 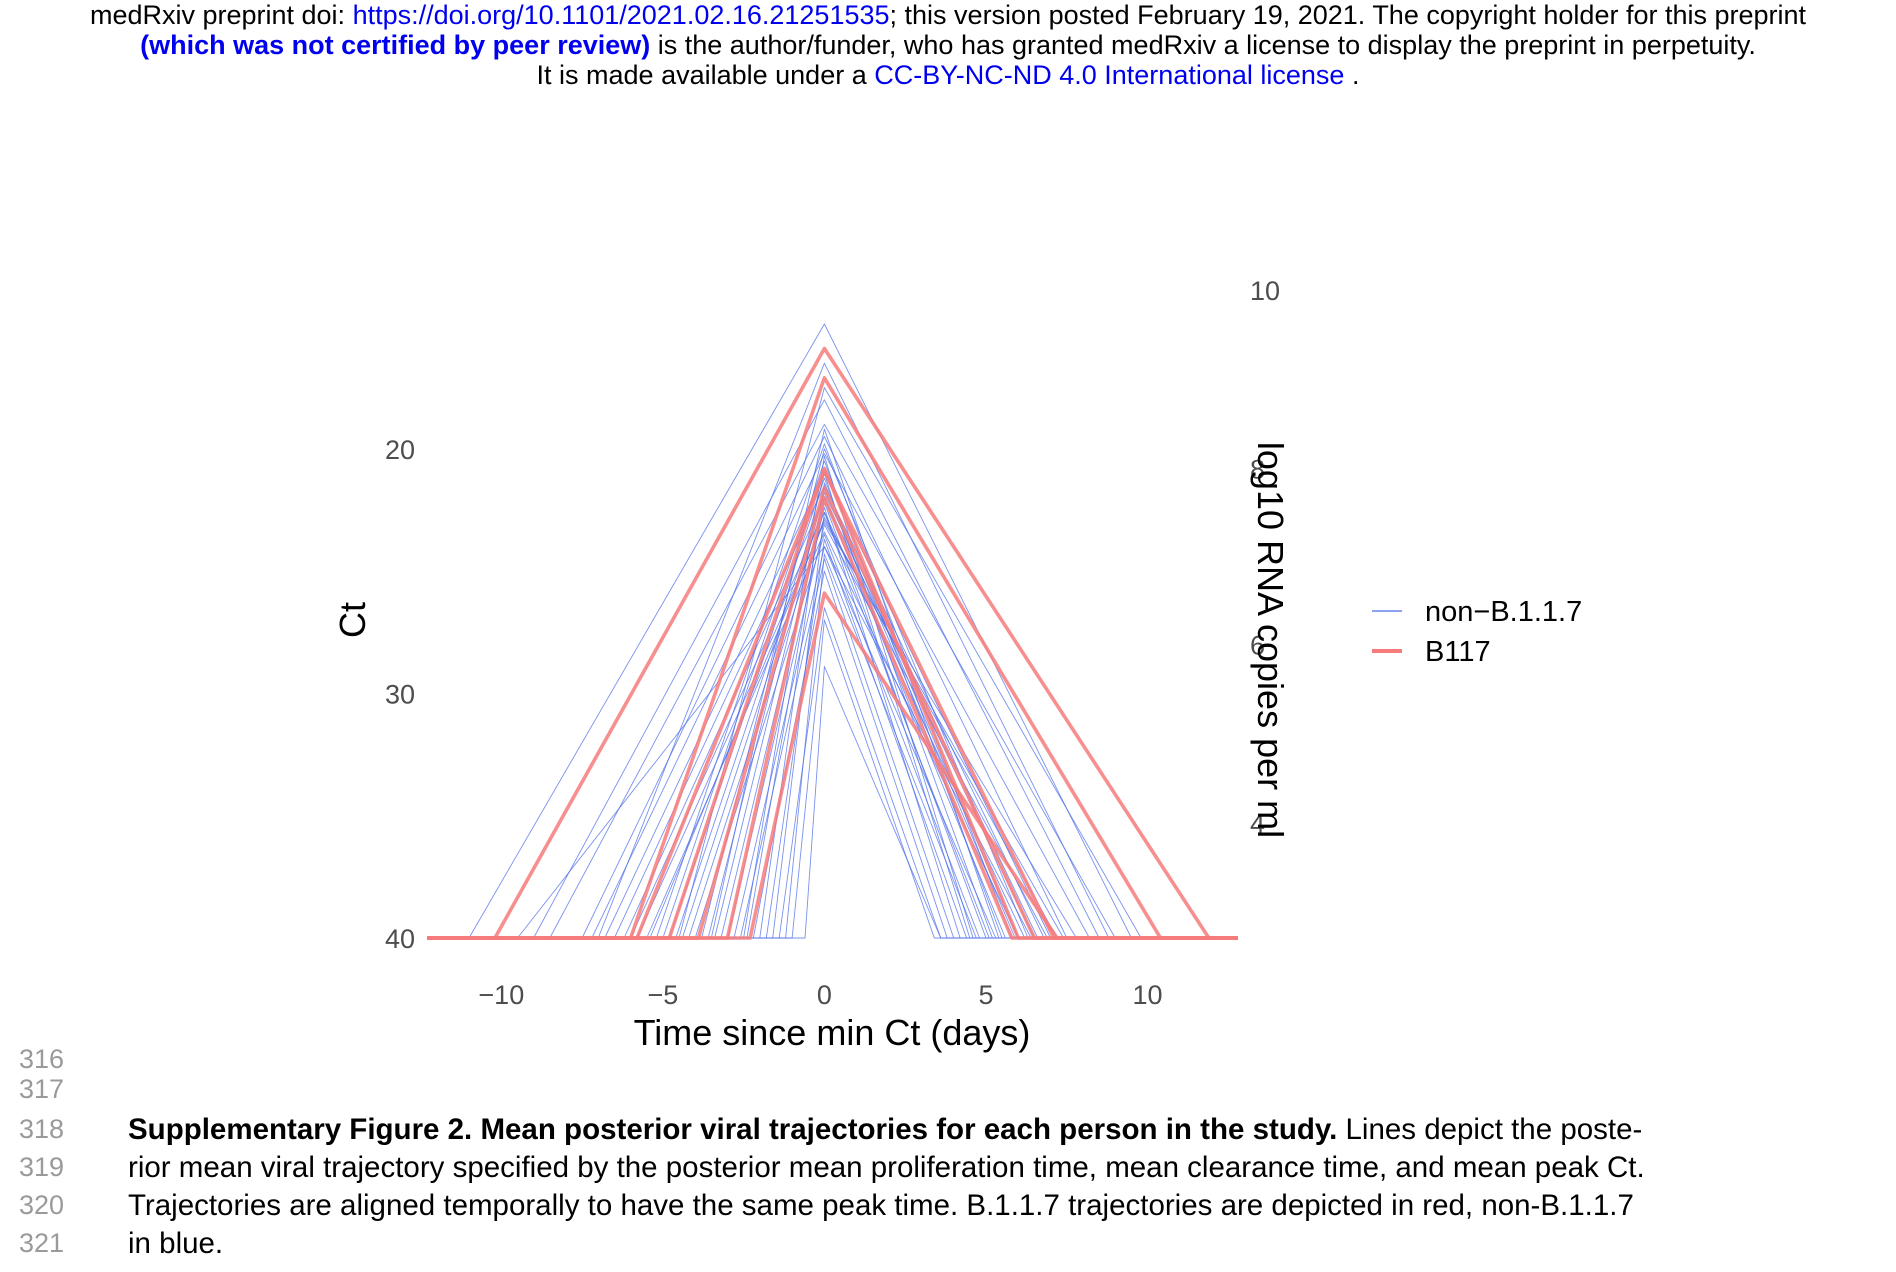 What do you see at coordinates (1352, 75) in the screenshot?
I see `header-license-suffix: .` at bounding box center [1352, 75].